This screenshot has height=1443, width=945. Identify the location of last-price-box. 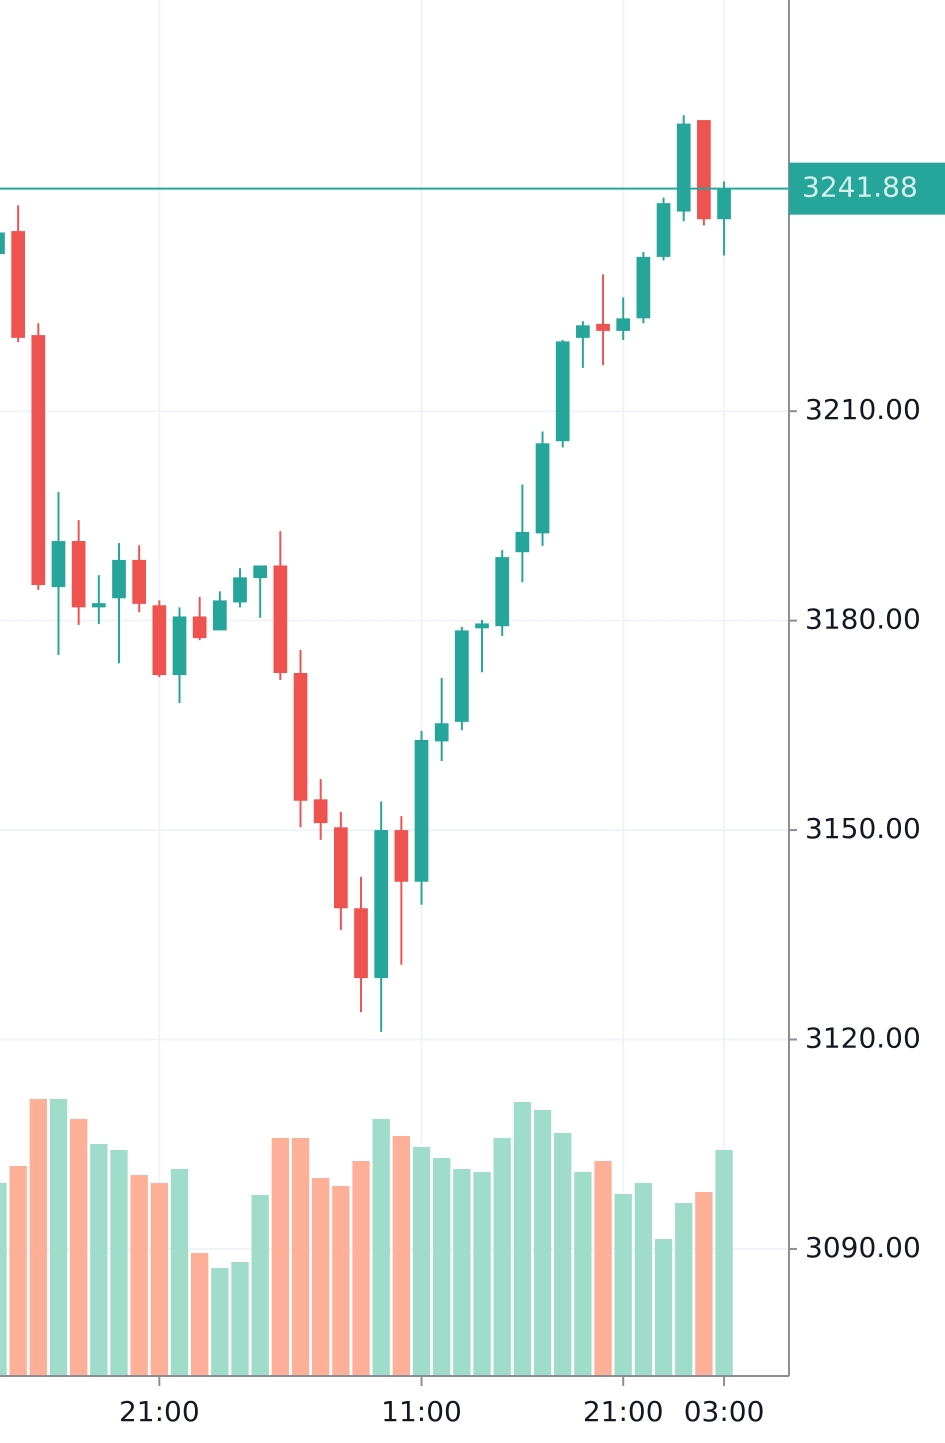
(867, 188).